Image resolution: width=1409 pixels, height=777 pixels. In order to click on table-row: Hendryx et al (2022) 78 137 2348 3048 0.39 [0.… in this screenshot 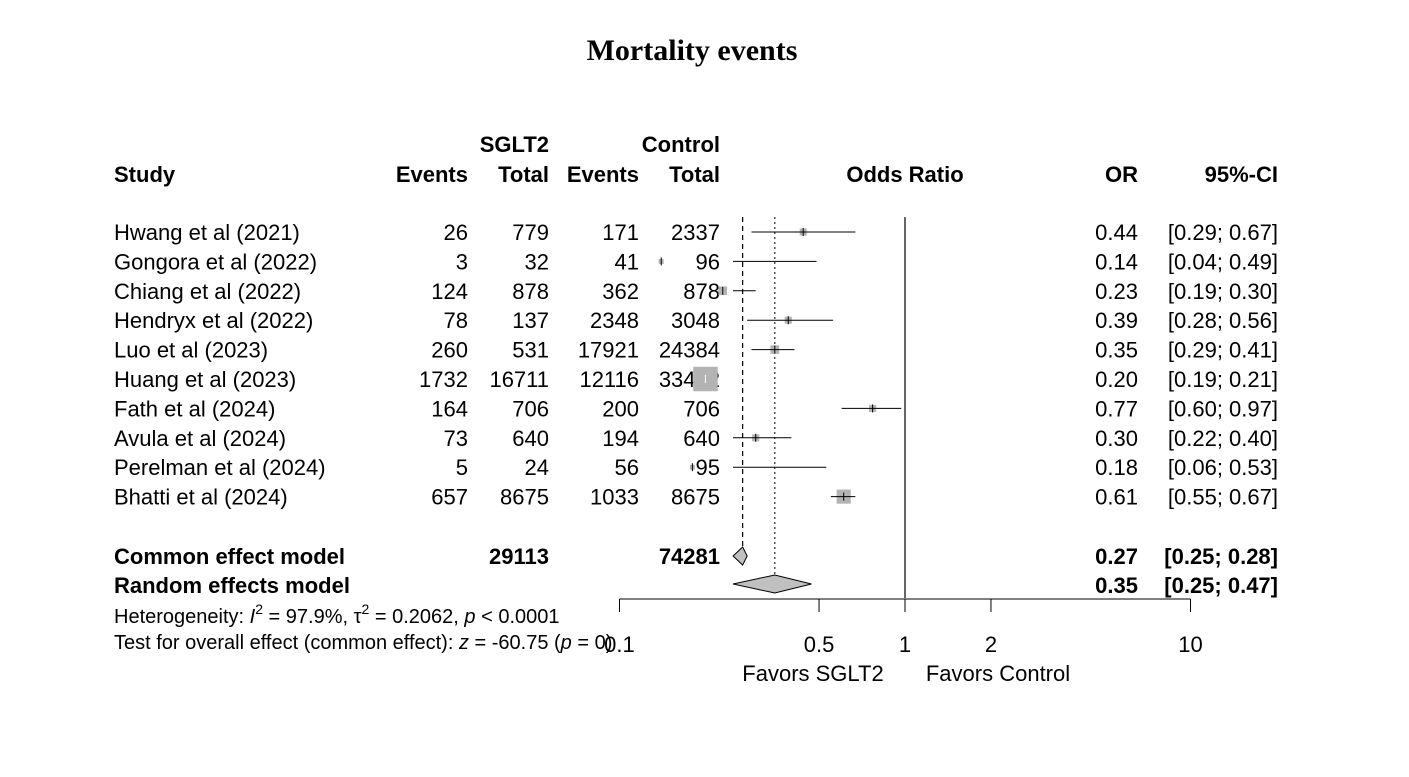, I will do `click(696, 320)`.